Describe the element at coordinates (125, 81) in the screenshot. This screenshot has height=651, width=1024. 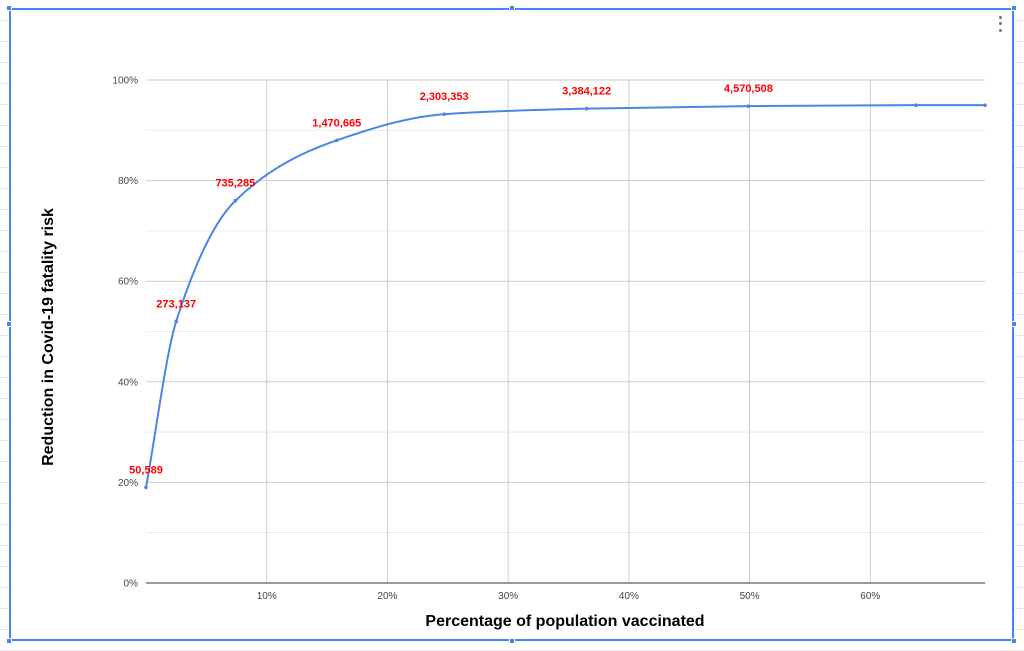
I see `y-tick-label: 100%` at that location.